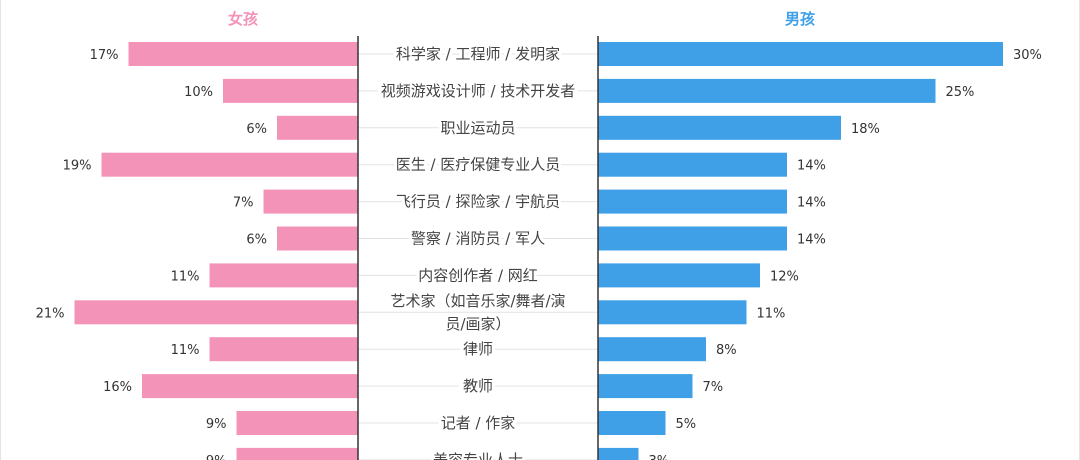  What do you see at coordinates (800, 19) in the screenshot?
I see `legend-boys-label: 男孩` at bounding box center [800, 19].